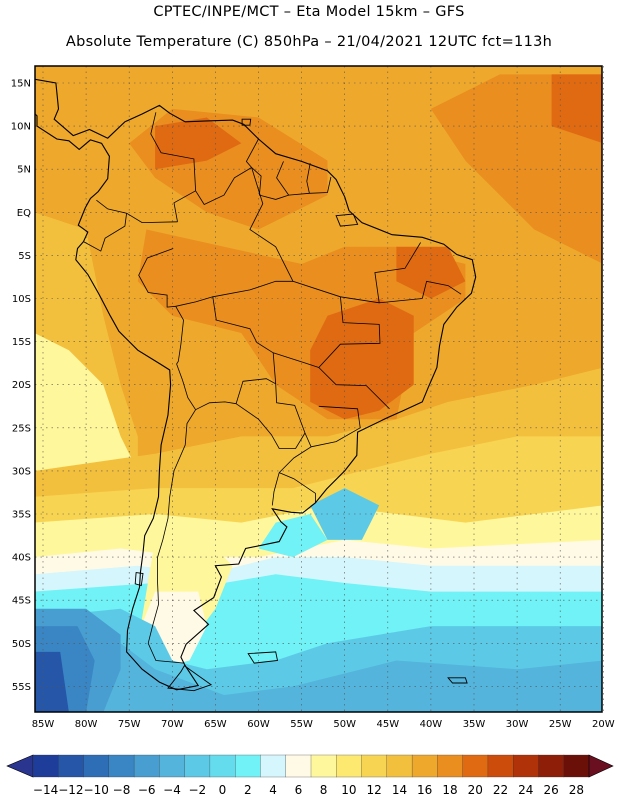 This screenshot has height=800, width=618. What do you see at coordinates (105, 232) in the screenshot?
I see `ecuador-peru-border` at bounding box center [105, 232].